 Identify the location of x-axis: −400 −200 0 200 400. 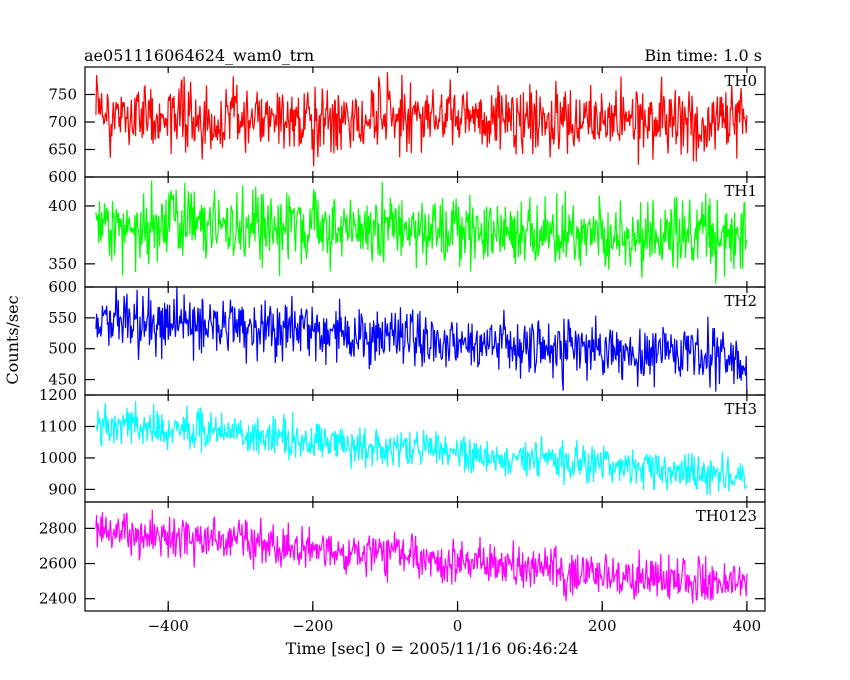
(455, 618).